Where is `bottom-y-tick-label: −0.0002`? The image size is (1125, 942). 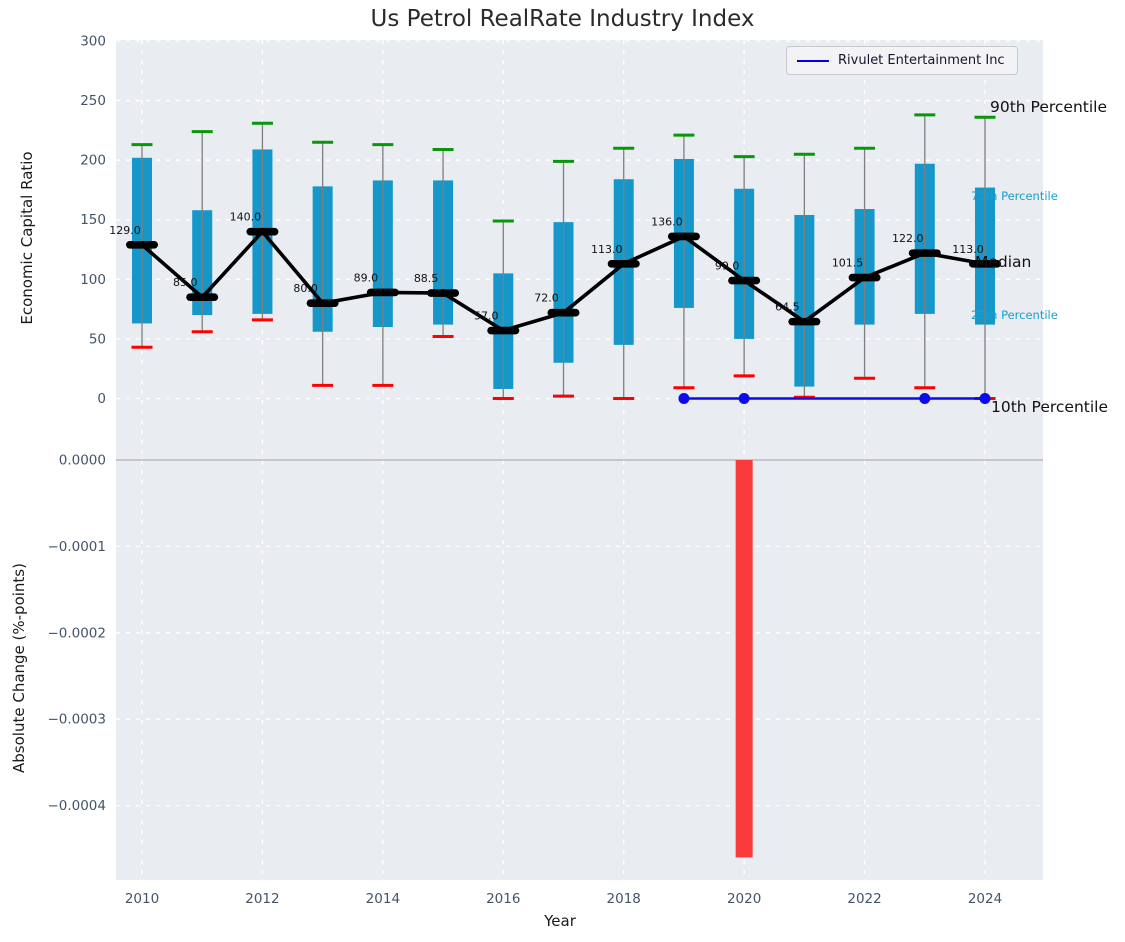
bottom-y-tick-label: −0.0002 is located at coordinates (76, 633).